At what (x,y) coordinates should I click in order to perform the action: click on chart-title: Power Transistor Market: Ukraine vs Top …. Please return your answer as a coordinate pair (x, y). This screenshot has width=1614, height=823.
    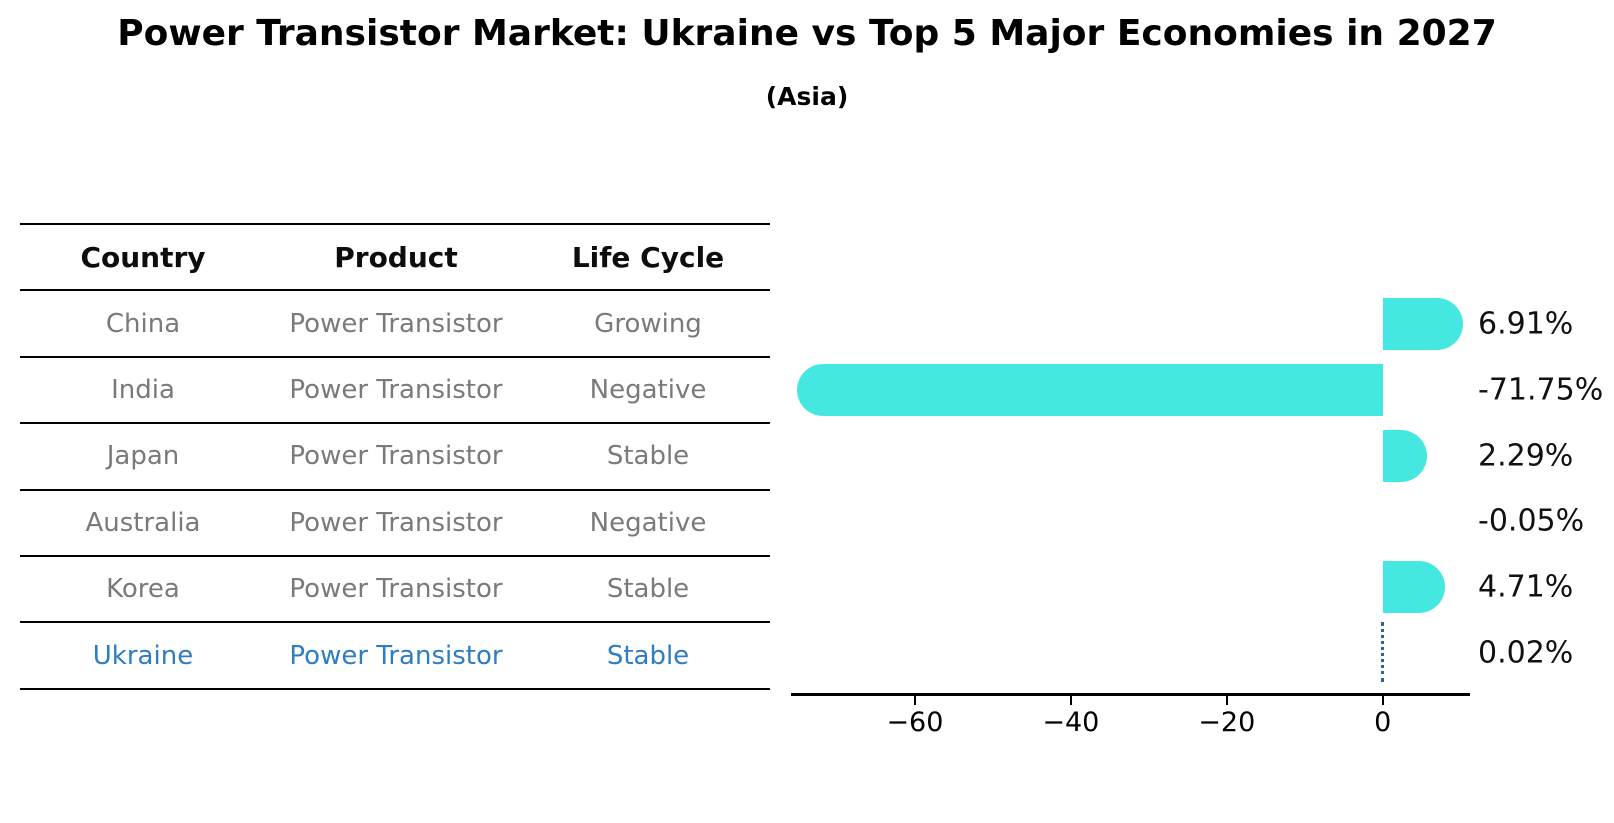
    Looking at the image, I should click on (807, 33).